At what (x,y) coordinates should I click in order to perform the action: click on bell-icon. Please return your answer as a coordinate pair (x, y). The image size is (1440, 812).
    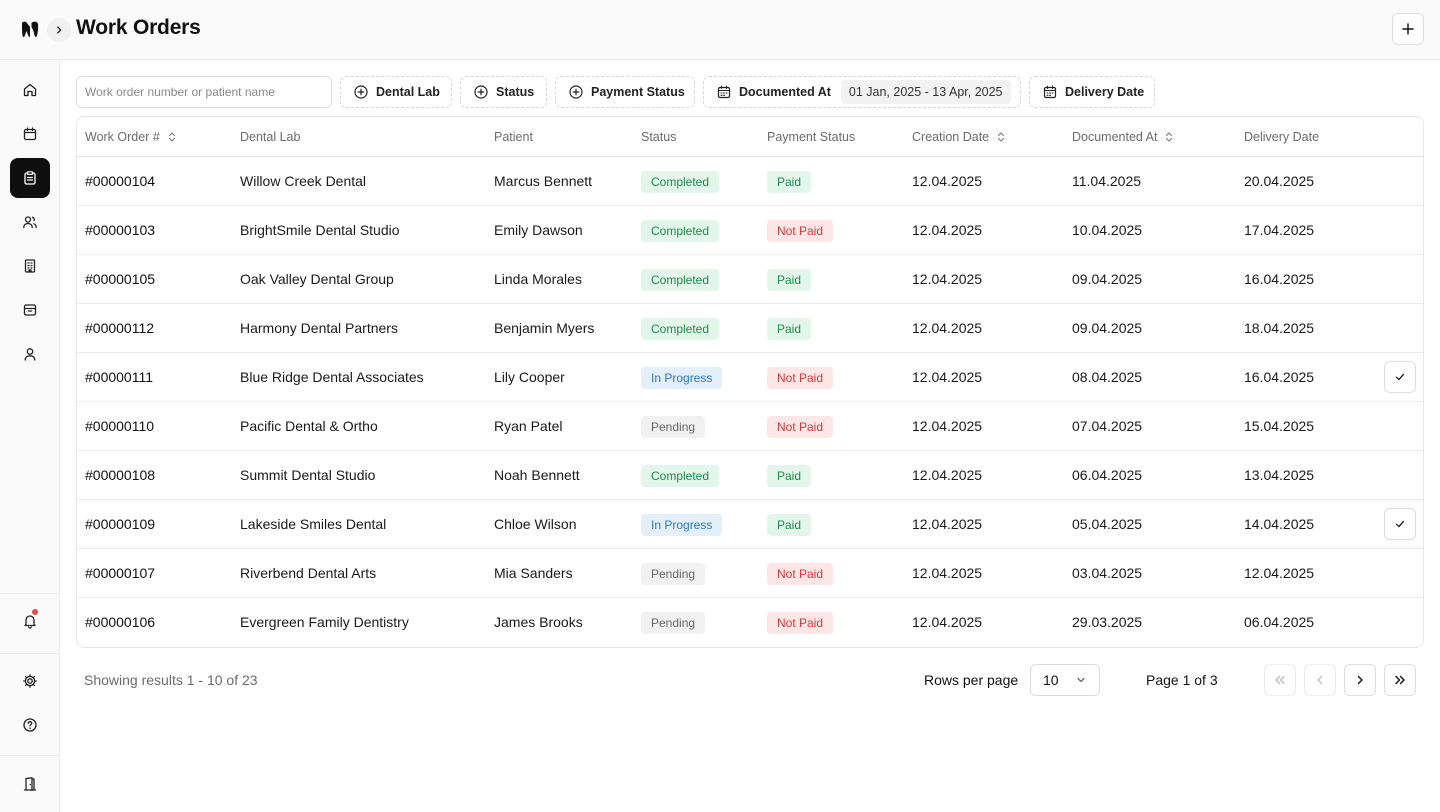
    Looking at the image, I should click on (30, 622).